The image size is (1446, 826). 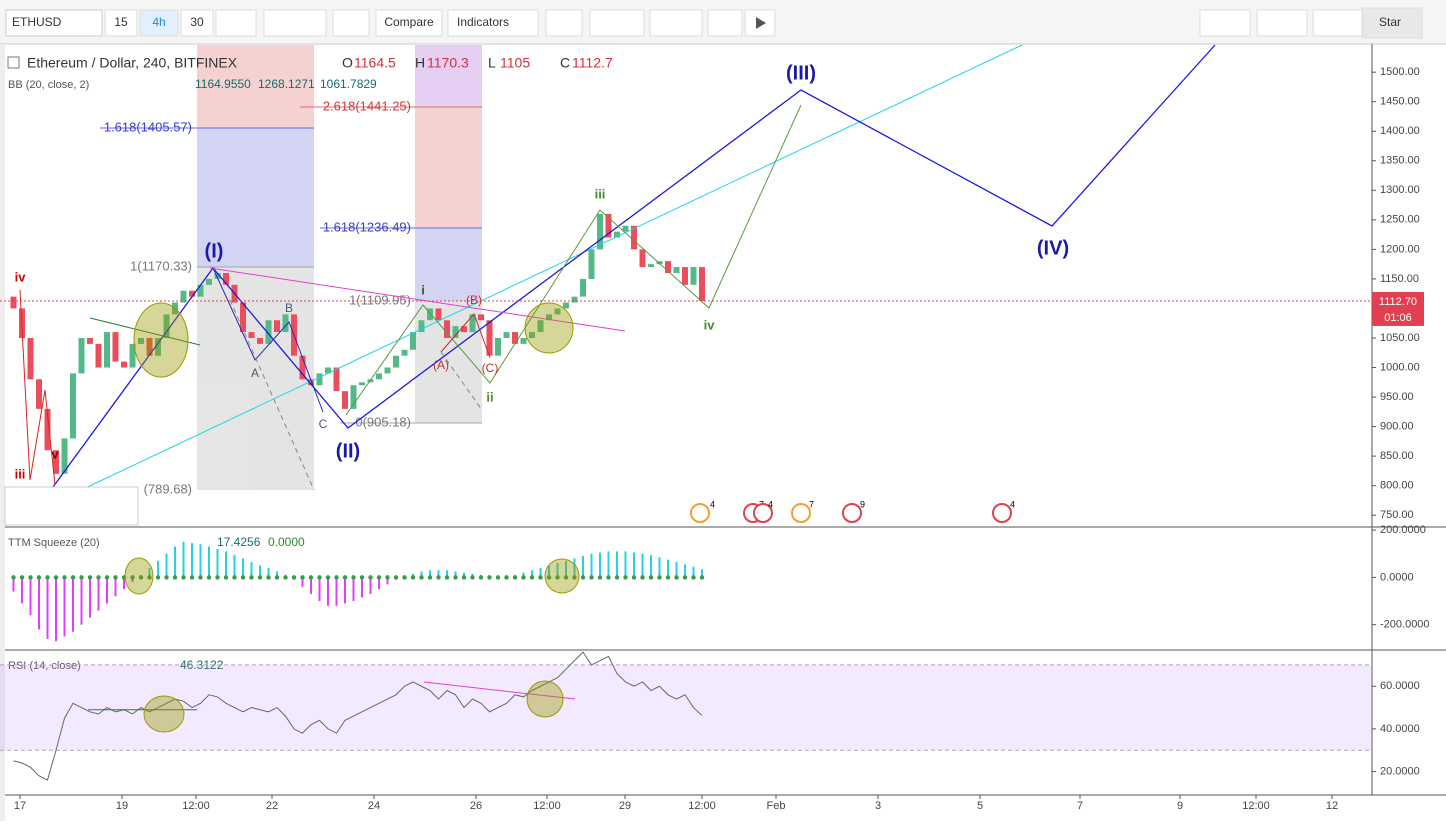 I want to click on y-tick-label: 40.0000, so click(x=1400, y=729).